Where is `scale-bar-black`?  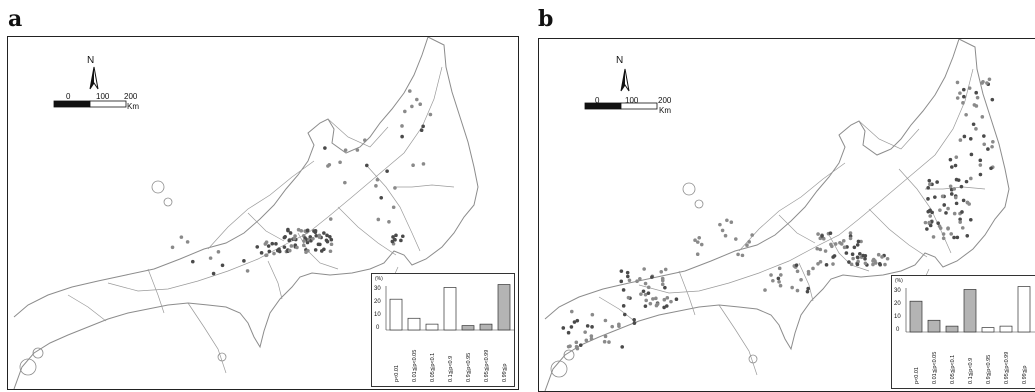 scale-bar-black is located at coordinates (72, 104).